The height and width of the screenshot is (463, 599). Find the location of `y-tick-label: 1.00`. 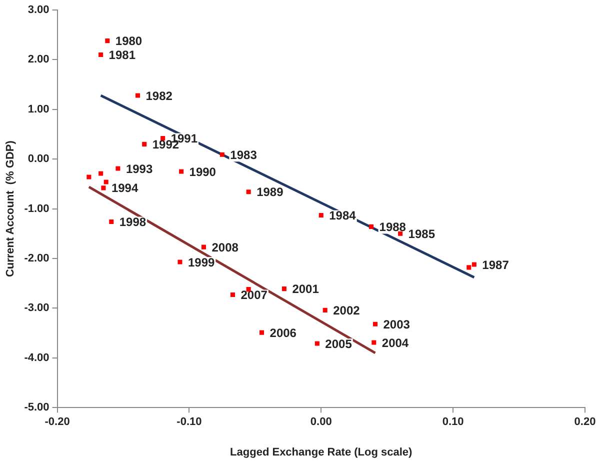

y-tick-label: 1.00 is located at coordinates (39, 109).